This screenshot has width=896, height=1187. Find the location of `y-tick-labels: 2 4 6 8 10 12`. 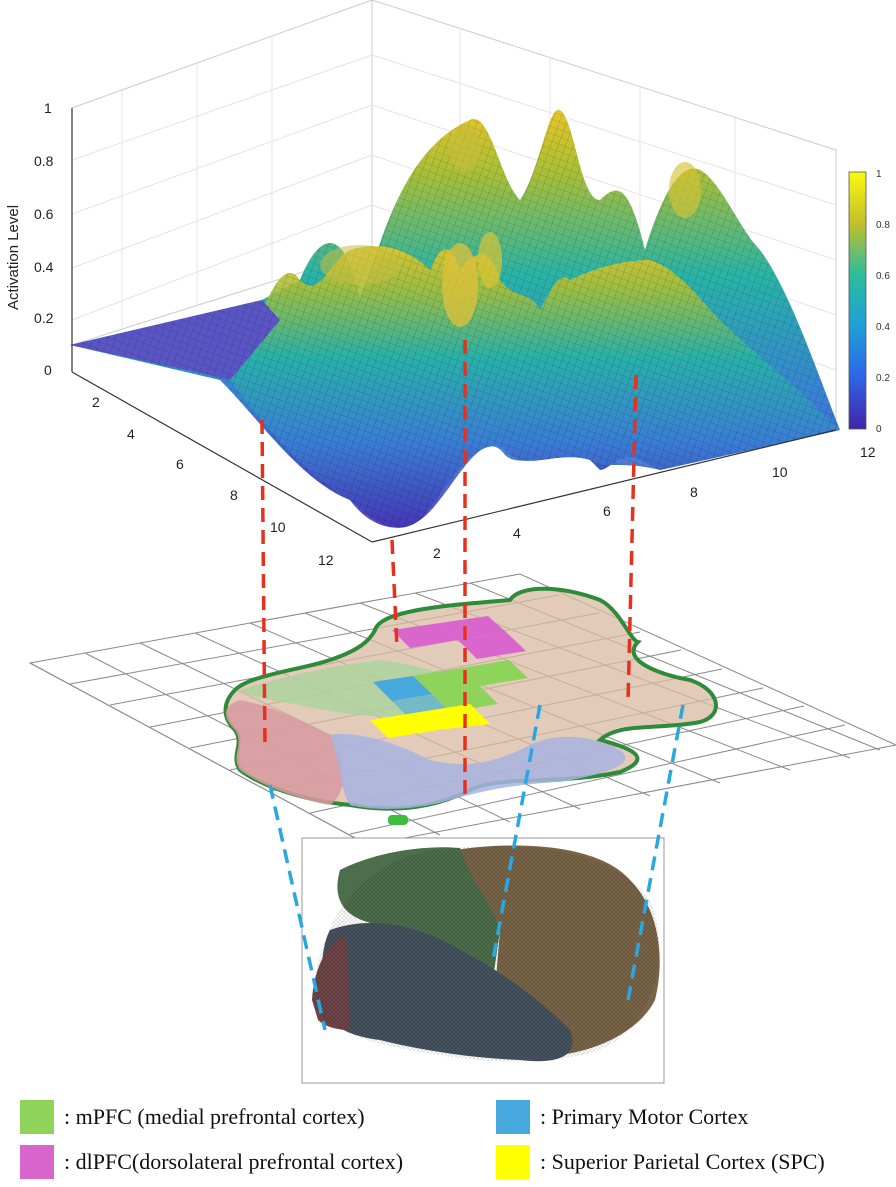

y-tick-labels: 2 4 6 8 10 12 is located at coordinates (213, 481).